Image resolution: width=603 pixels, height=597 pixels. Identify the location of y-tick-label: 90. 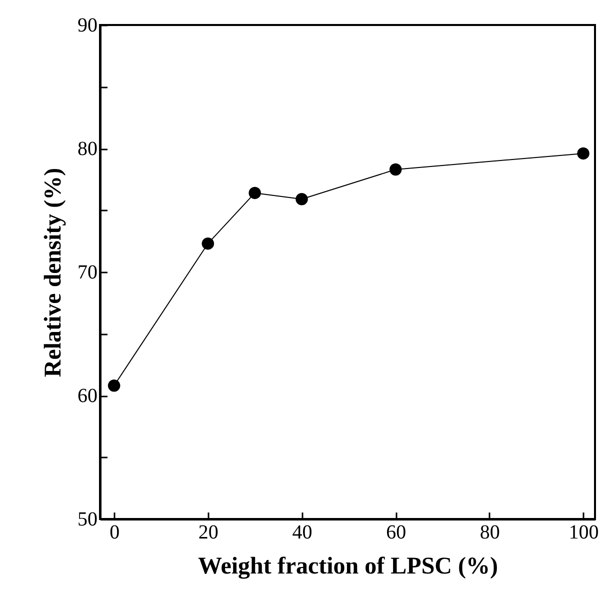
(88, 25).